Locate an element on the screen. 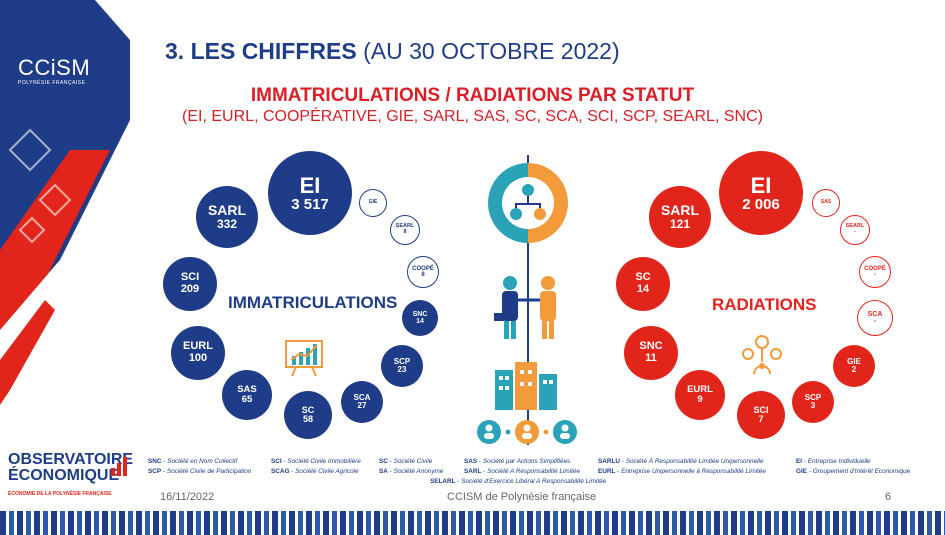 The height and width of the screenshot is (535, 945). legend-entry: SCAG - Société Civile Agricole is located at coordinates (315, 471).